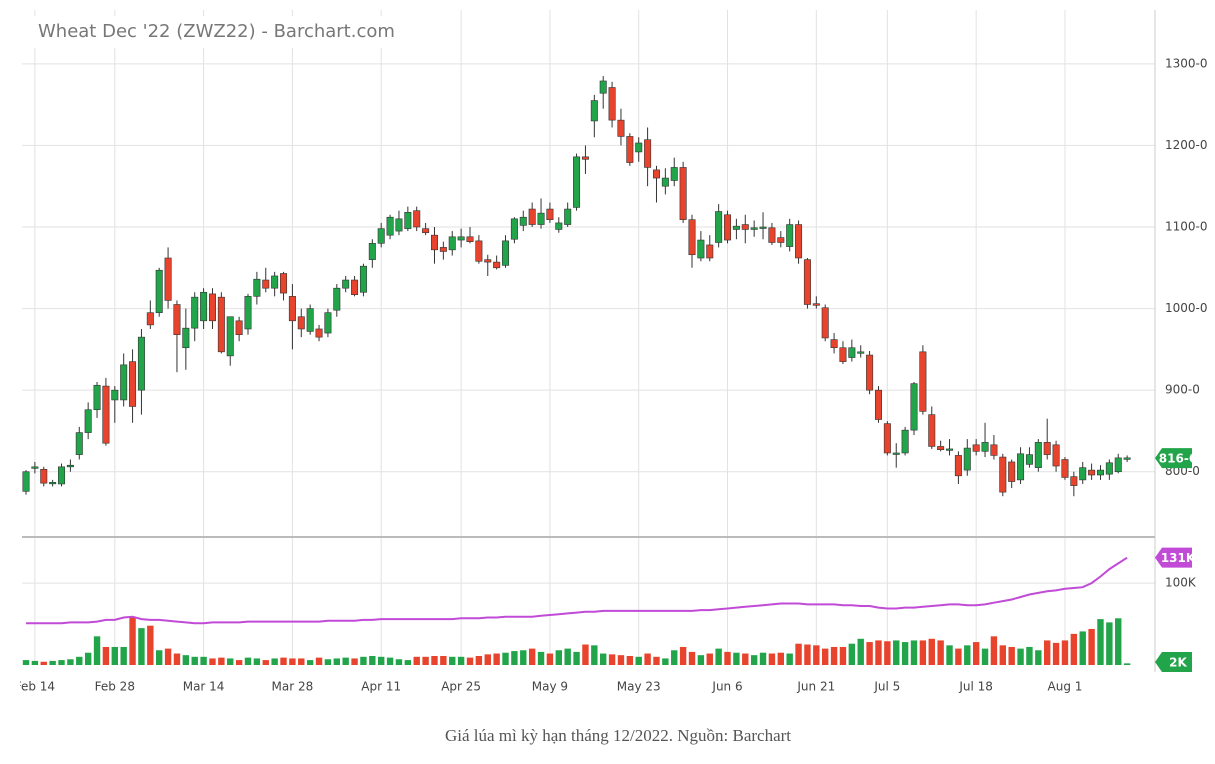  What do you see at coordinates (1065, 687) in the screenshot?
I see `x-tick-label: Aug 1` at bounding box center [1065, 687].